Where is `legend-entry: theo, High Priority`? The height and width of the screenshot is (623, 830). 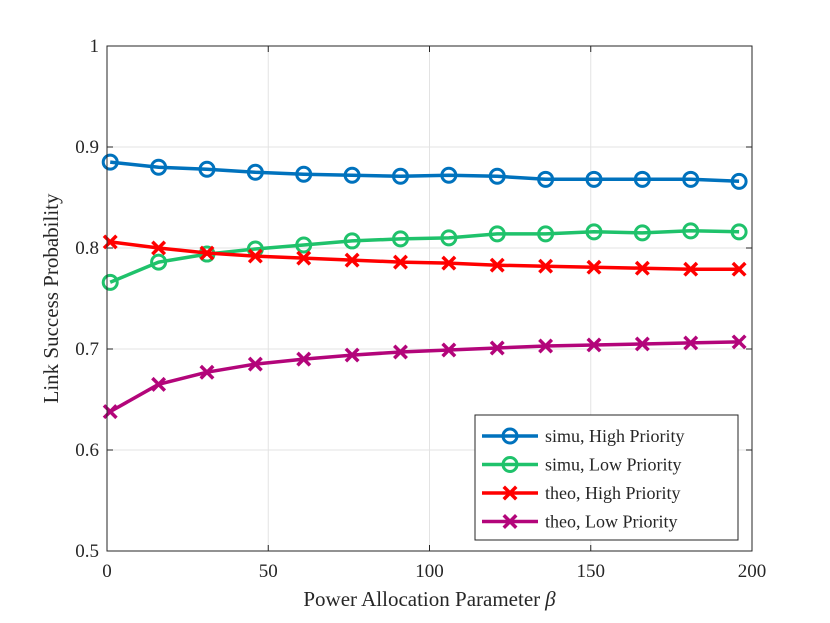 legend-entry: theo, High Priority is located at coordinates (581, 493).